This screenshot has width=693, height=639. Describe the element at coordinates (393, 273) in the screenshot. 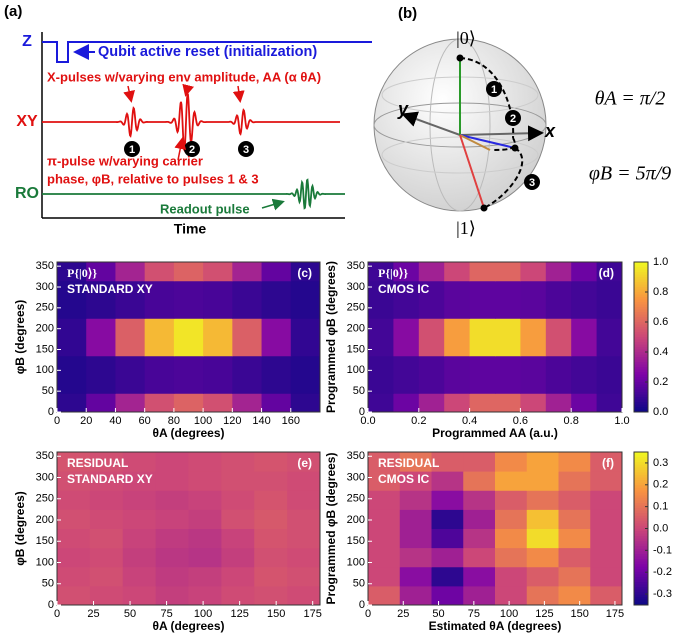

I see `annotation: P{|0⟩}` at that location.